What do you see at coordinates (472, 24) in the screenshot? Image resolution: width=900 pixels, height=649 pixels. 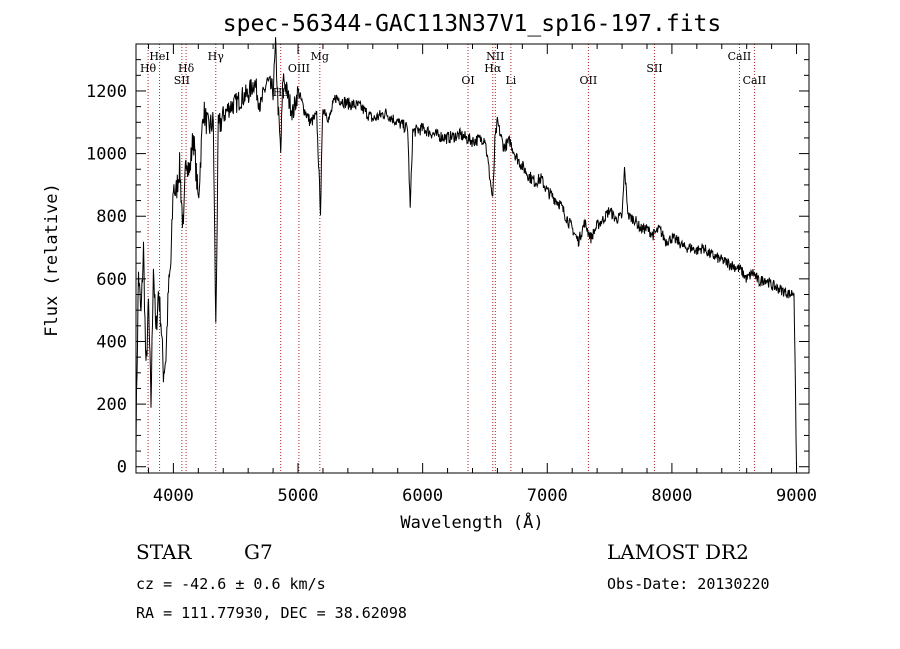 I see `chart-title: spec-56344-GAC113N37V1_sp16-197.fits` at bounding box center [472, 24].